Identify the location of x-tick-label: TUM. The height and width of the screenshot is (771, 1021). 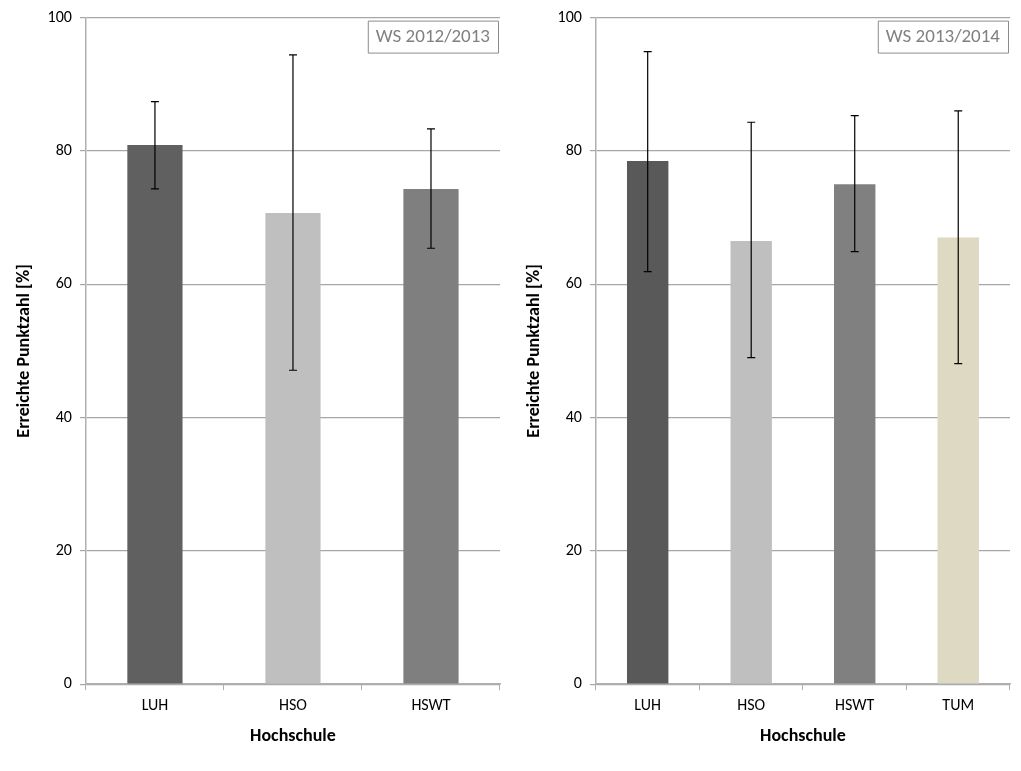
(958, 704).